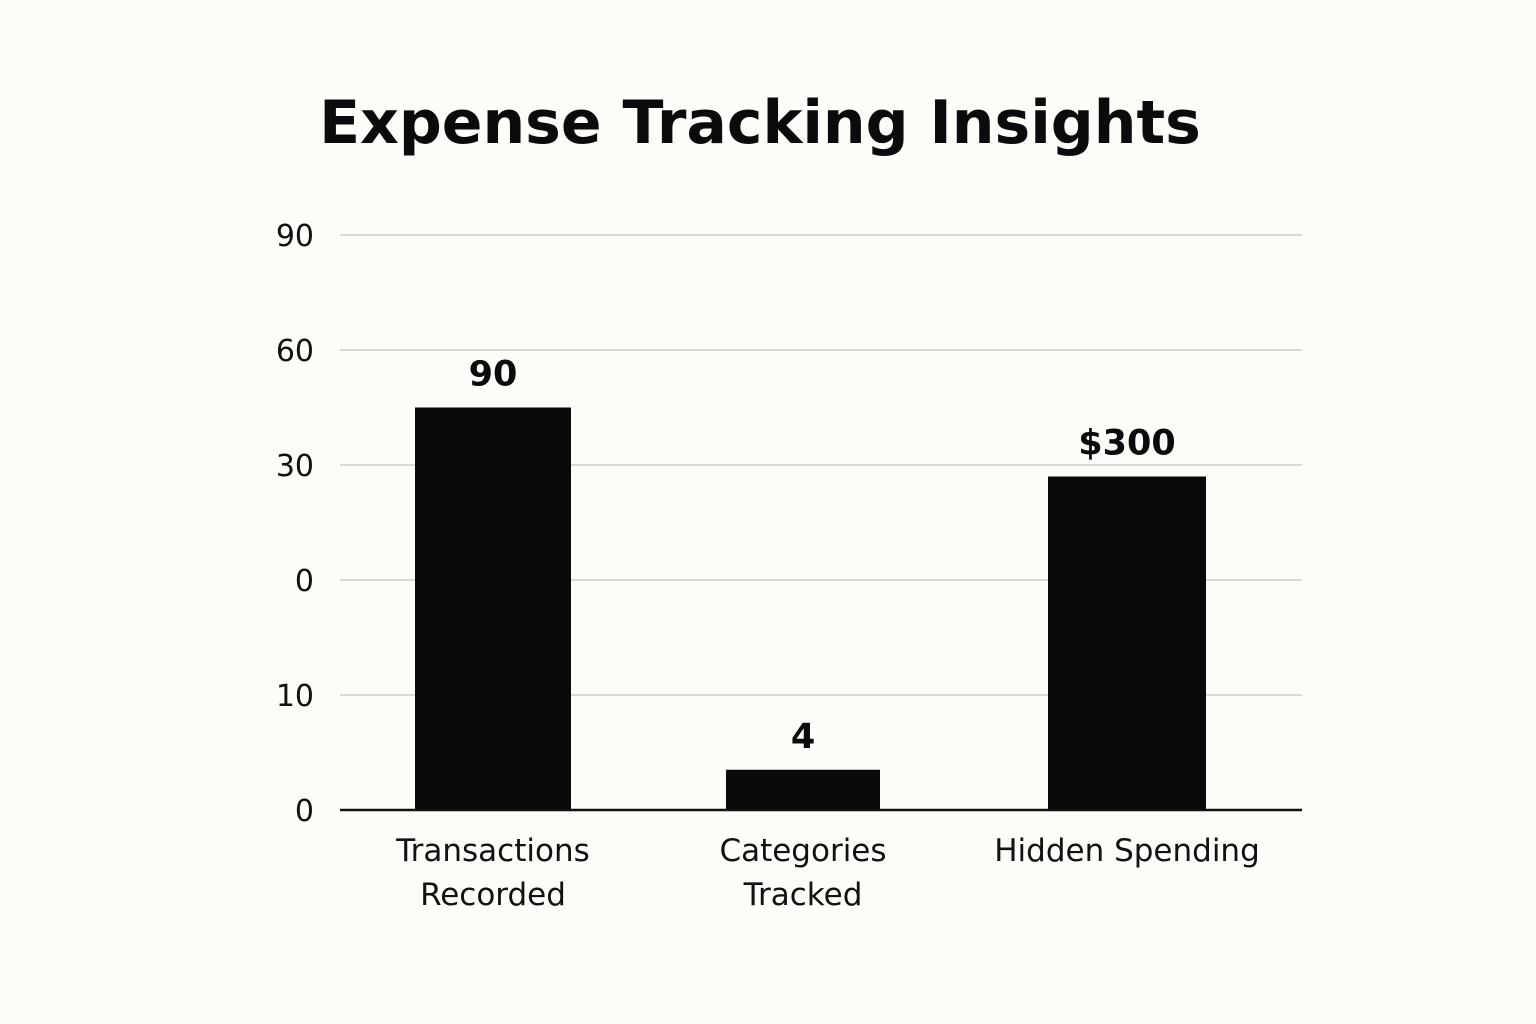 The image size is (1536, 1024). What do you see at coordinates (803, 895) in the screenshot?
I see `x-category-label: Tracked` at bounding box center [803, 895].